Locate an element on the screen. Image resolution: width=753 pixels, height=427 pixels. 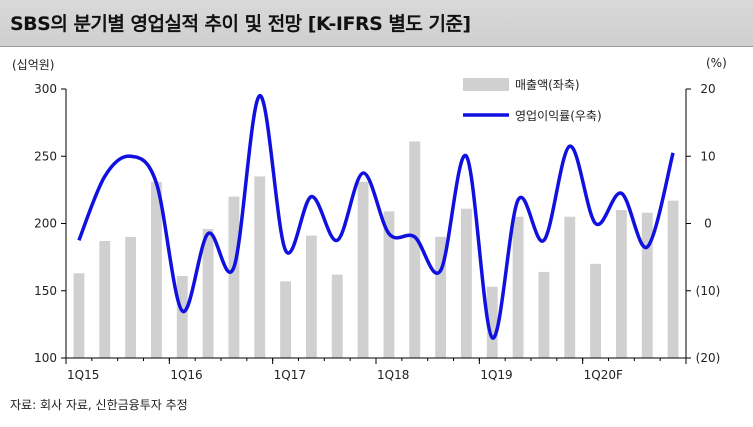
left-tick-label: 200 is located at coordinates (45, 224).